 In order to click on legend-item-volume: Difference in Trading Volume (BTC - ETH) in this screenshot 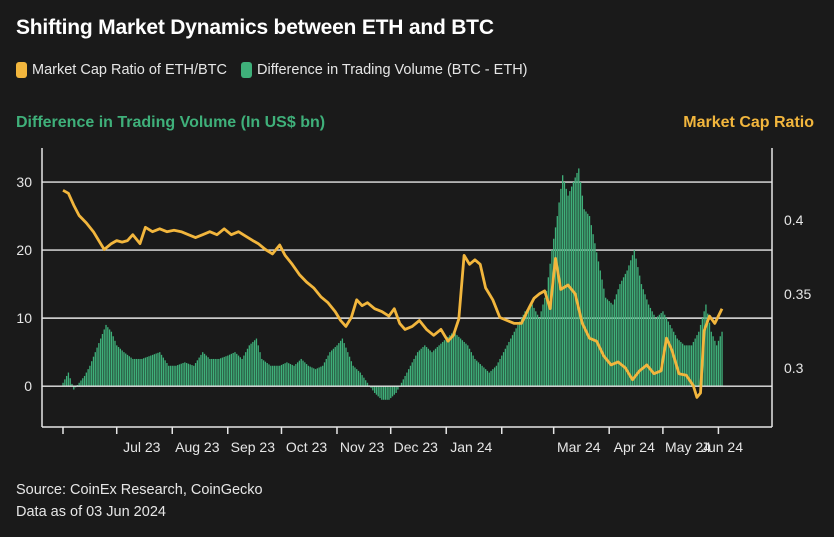, I will do `click(384, 70)`.